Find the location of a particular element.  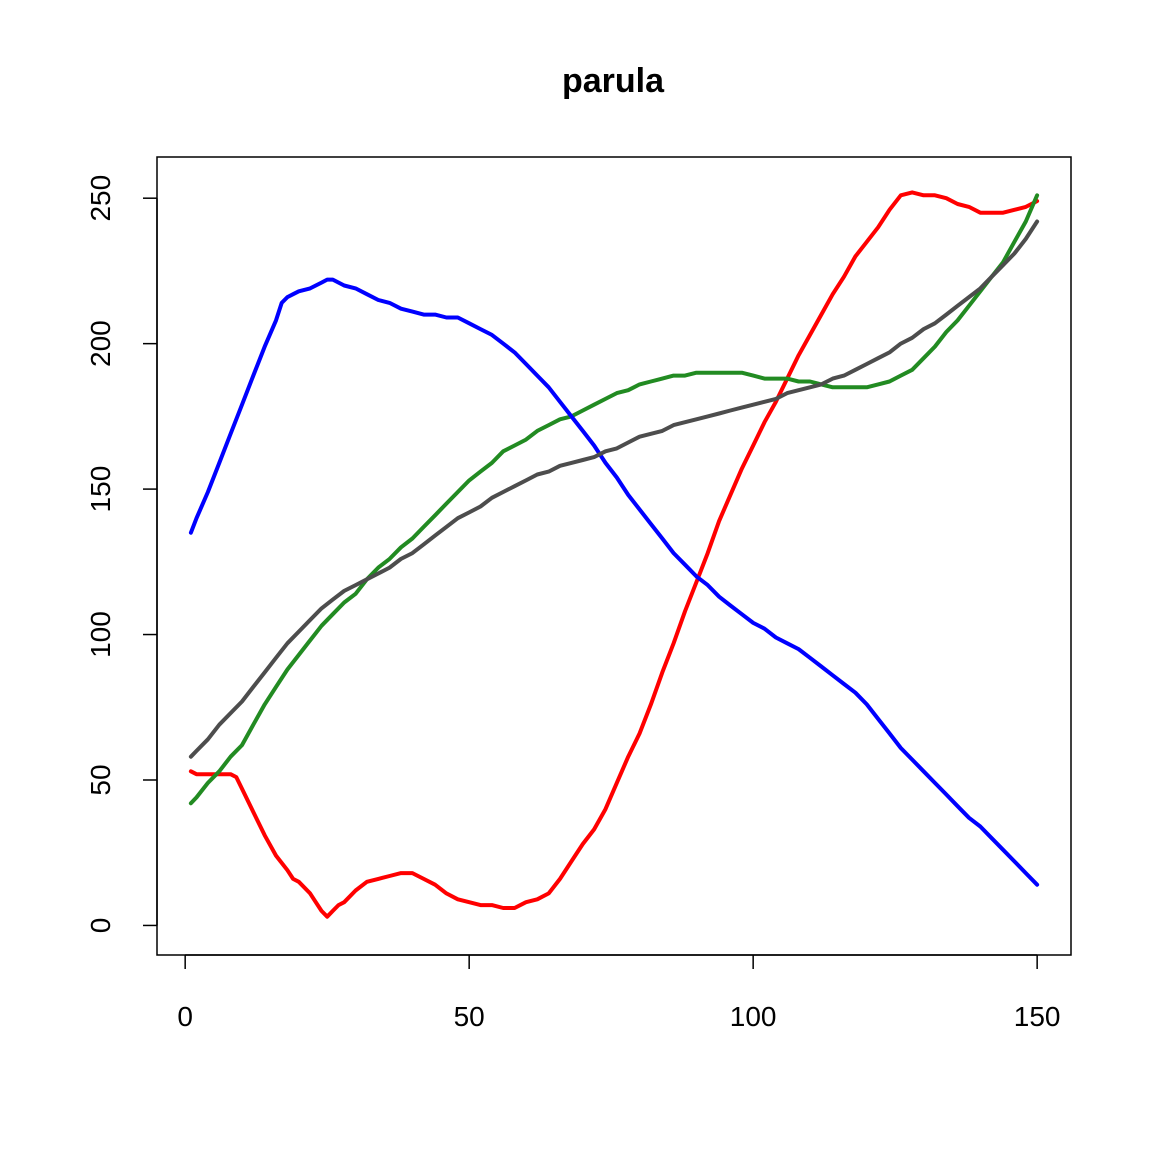

y-tick-label: 200 is located at coordinates (100, 343).